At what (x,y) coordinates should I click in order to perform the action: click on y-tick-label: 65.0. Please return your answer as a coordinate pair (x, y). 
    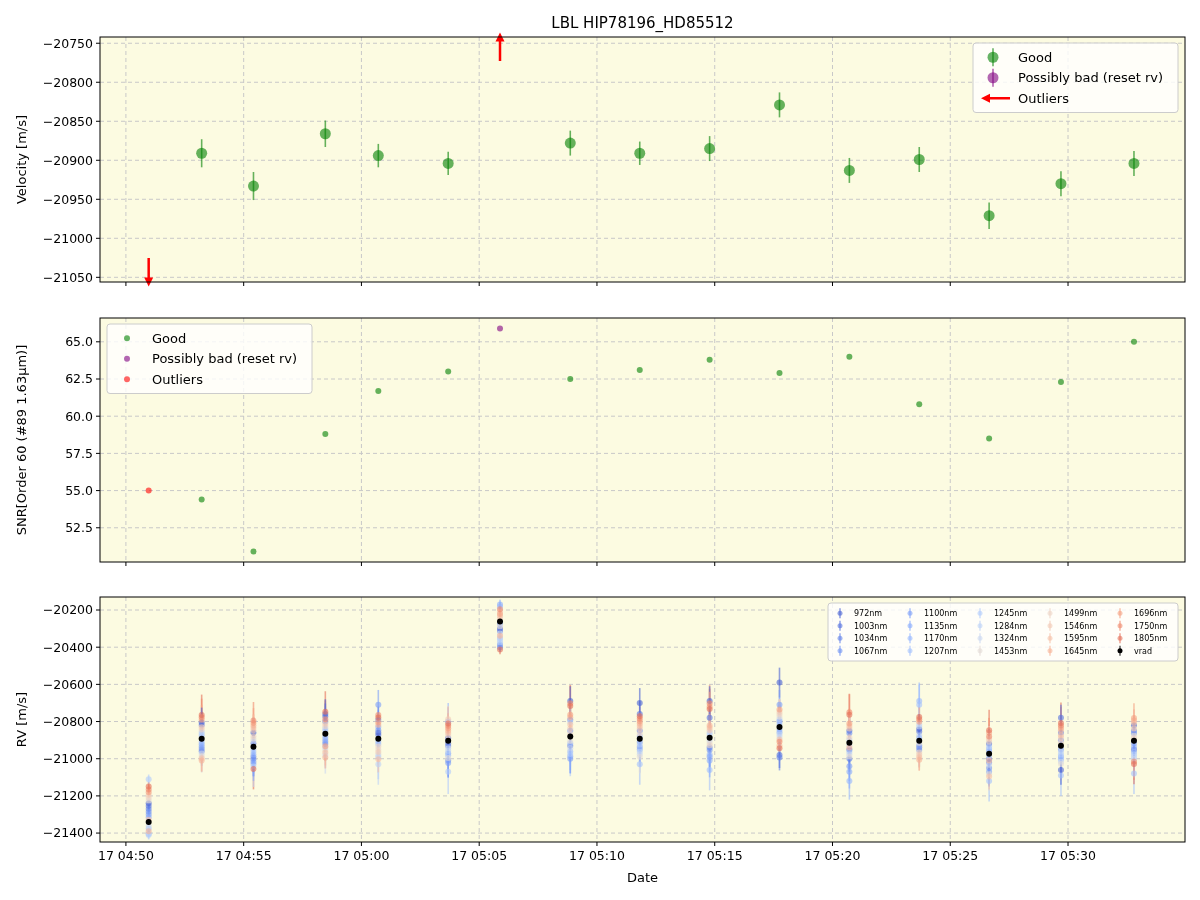
    Looking at the image, I should click on (79, 342).